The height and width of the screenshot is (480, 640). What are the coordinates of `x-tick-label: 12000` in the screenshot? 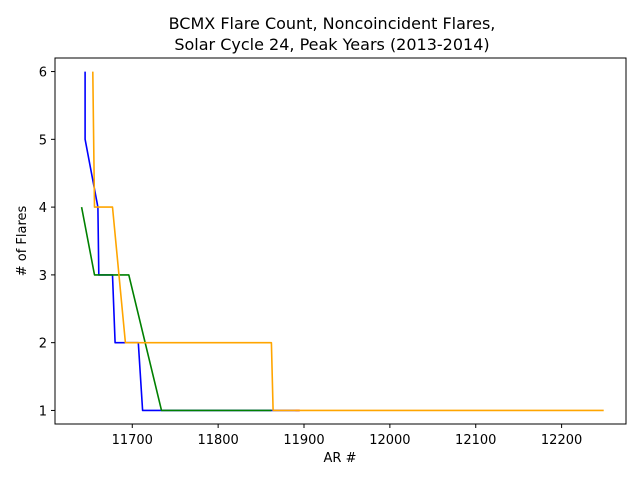 It's located at (389, 440).